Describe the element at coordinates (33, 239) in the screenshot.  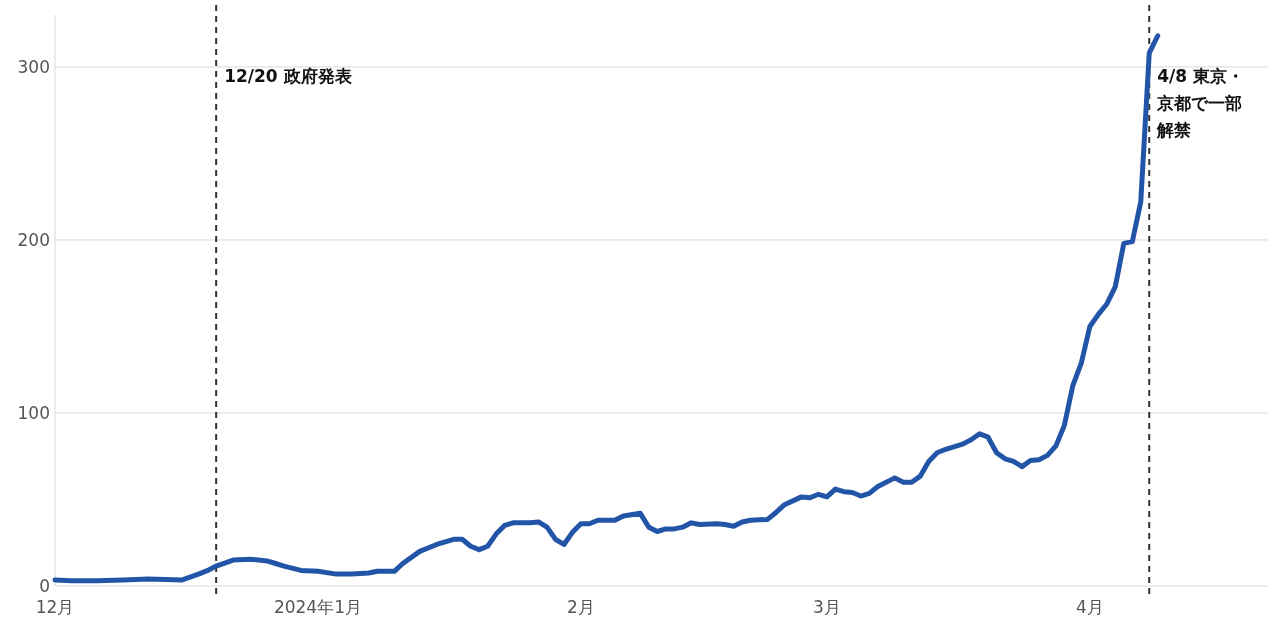
I see `y-tick-label: 200` at that location.